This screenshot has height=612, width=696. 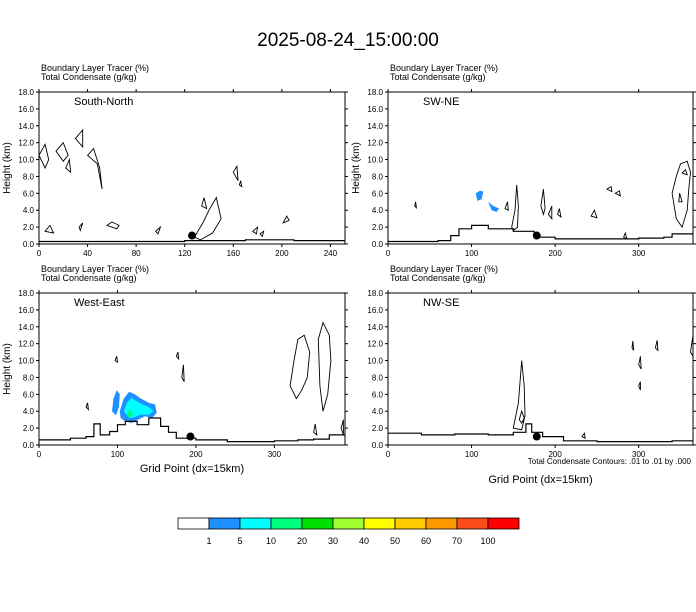 I want to click on colorbar-tick-label: 20, so click(x=302, y=541).